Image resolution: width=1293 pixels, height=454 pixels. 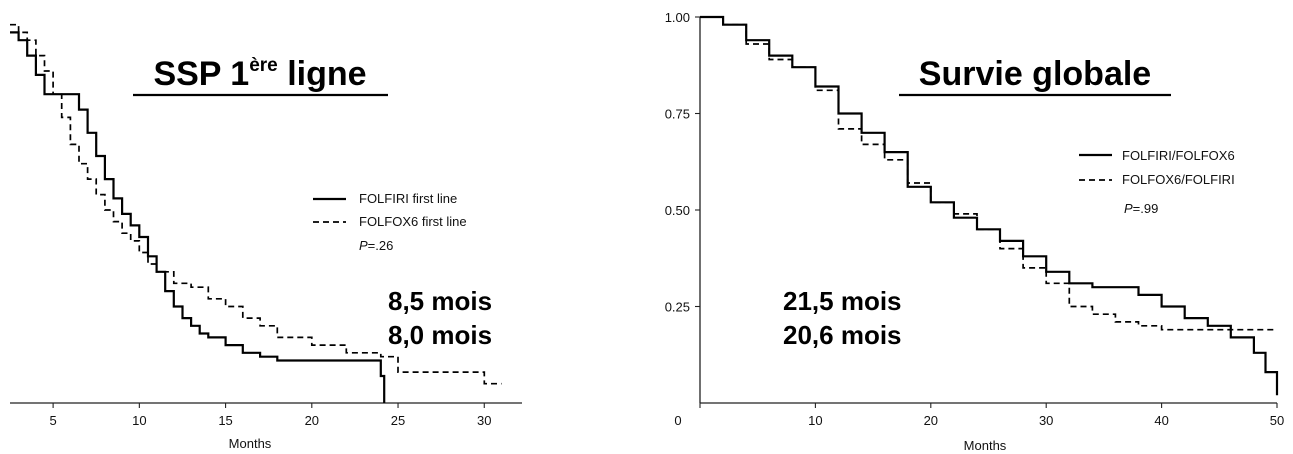 I want to click on right-x-ticks: 0 10 20 30 40 50, so click(x=979, y=415).